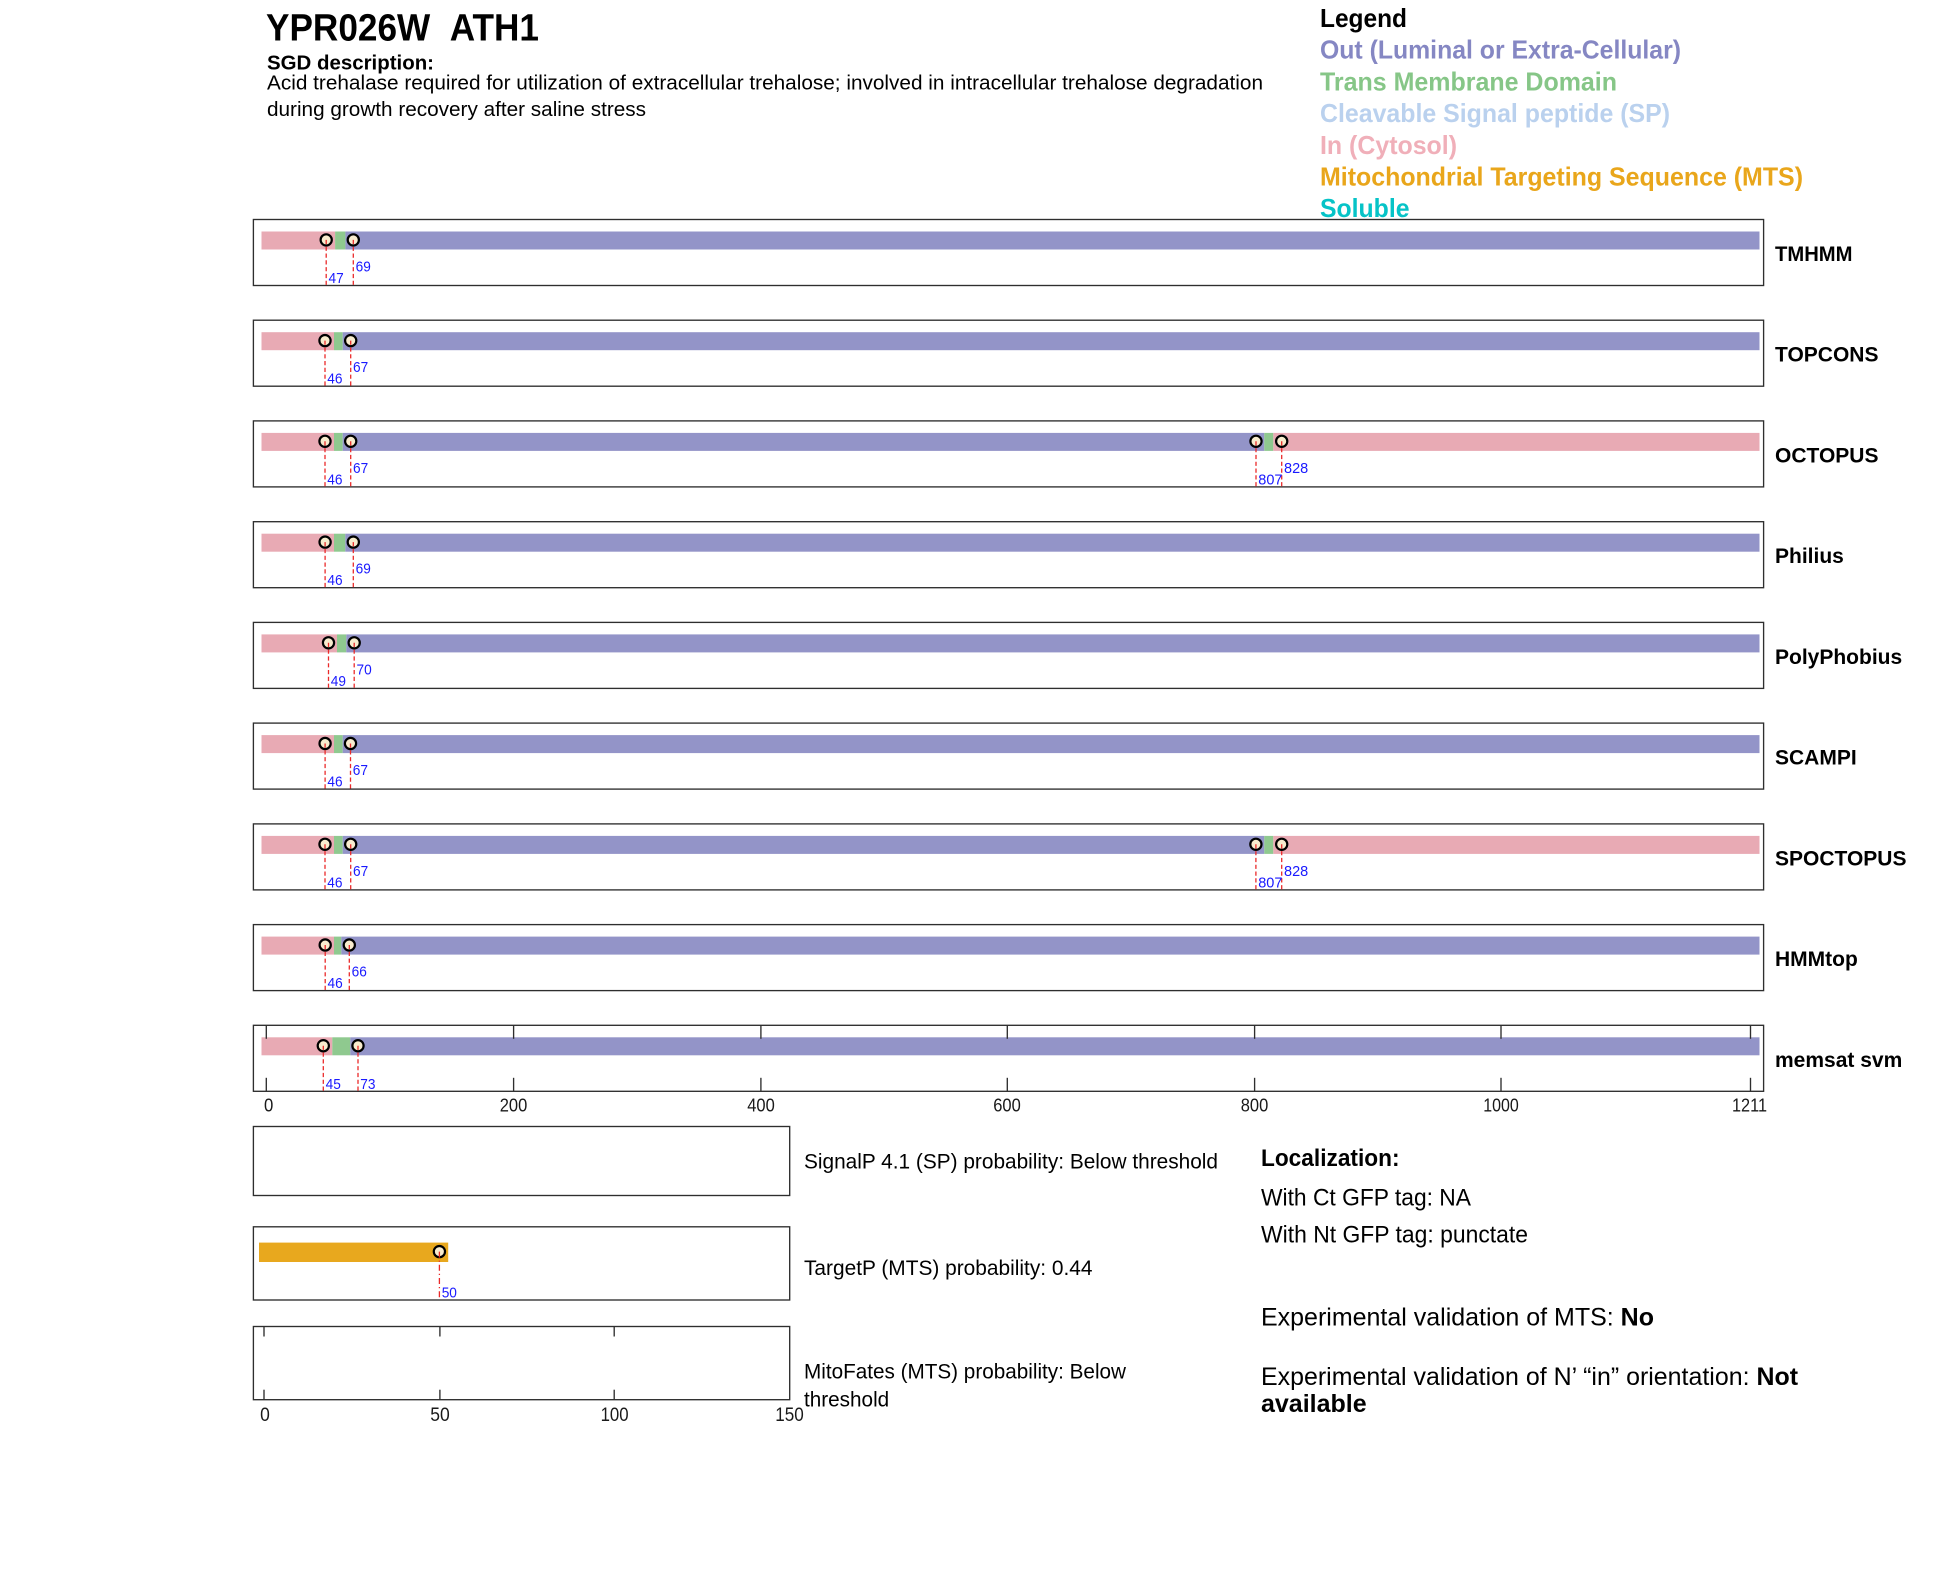 Image resolution: width=1950 pixels, height=1573 pixels. Describe the element at coordinates (1314, 1404) in the screenshot. I see `svg-text: available` at that location.